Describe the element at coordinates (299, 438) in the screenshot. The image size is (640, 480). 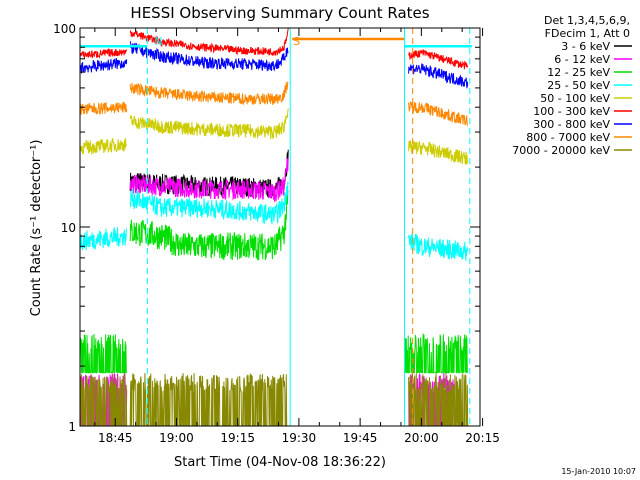
I see `x-tick-label: 19:30` at that location.